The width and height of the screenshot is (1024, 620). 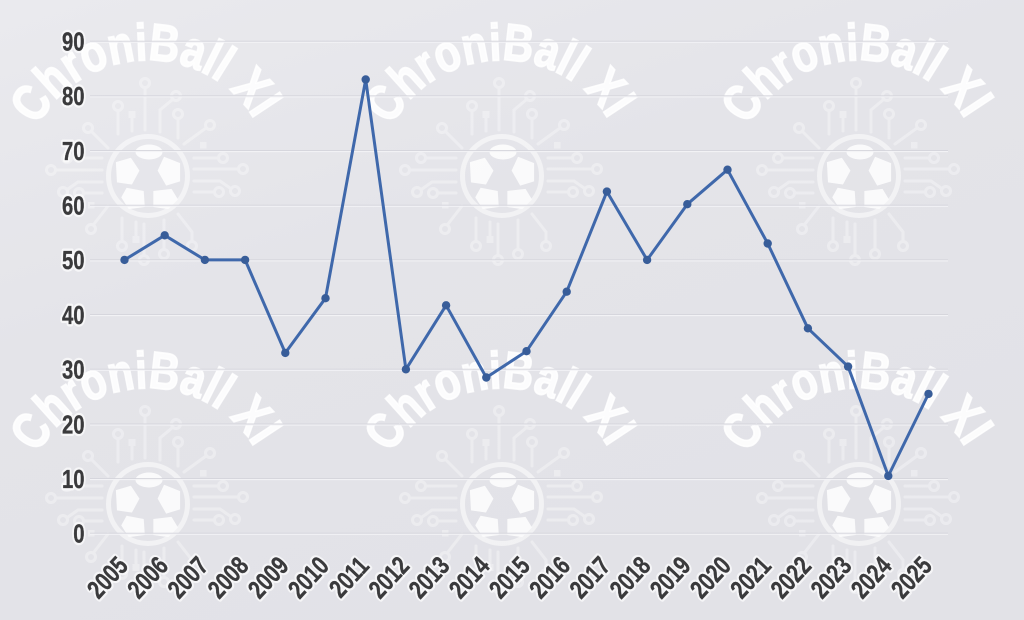 What do you see at coordinates (73, 150) in the screenshot?
I see `svg-text: 70` at bounding box center [73, 150].